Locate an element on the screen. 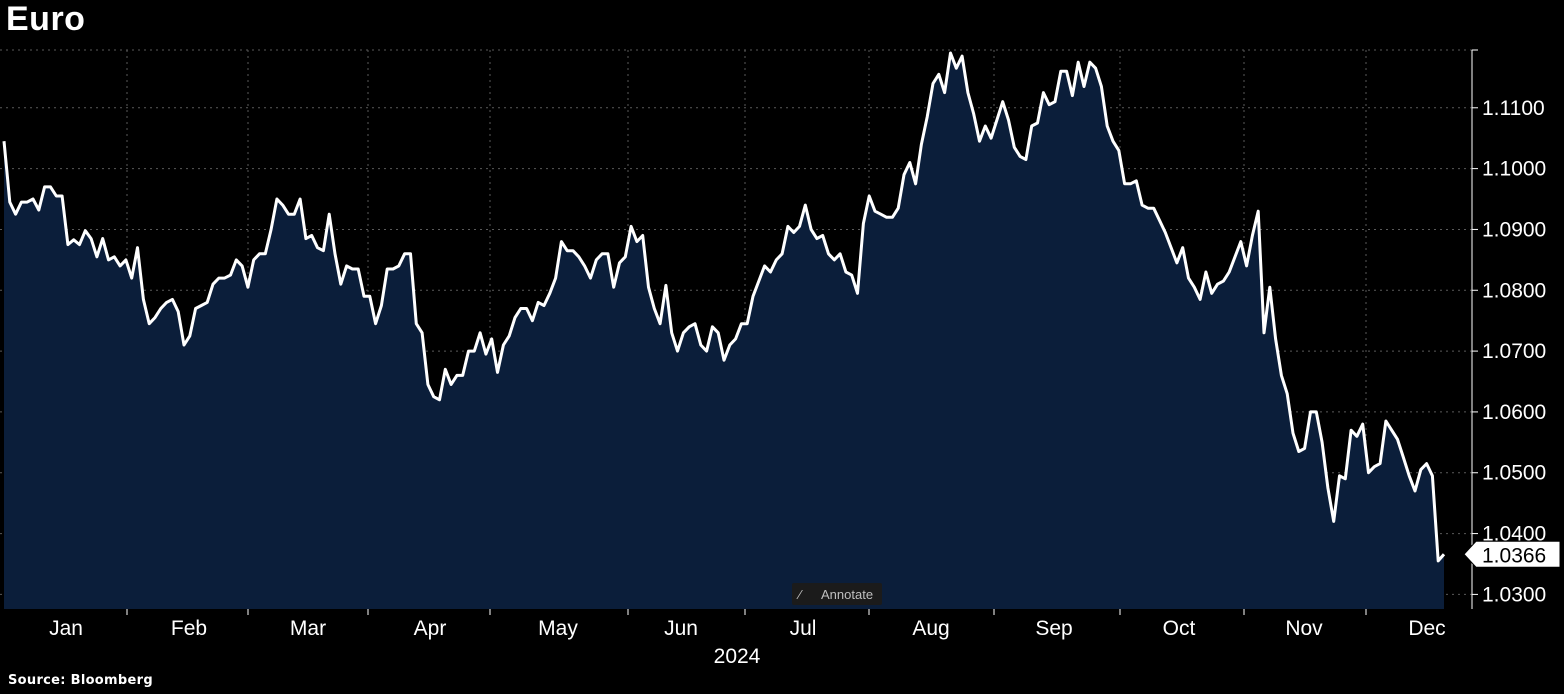 This screenshot has width=1564, height=694. y-tick-label: 1.0900 is located at coordinates (1514, 229).